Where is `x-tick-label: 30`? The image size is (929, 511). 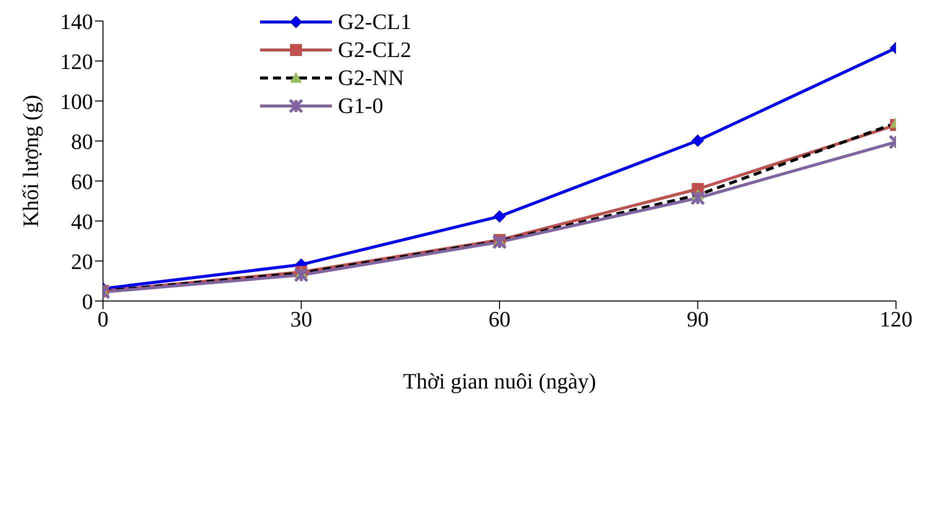
x-tick-label: 30 is located at coordinates (301, 319).